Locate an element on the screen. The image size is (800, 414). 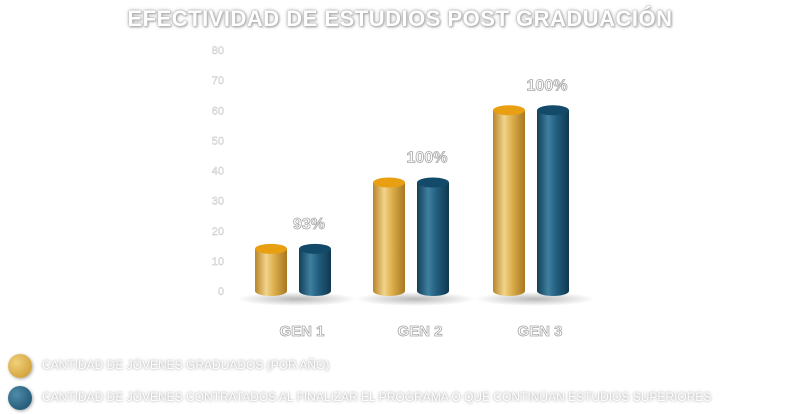
y-tick-label: 80 is located at coordinates (218, 51).